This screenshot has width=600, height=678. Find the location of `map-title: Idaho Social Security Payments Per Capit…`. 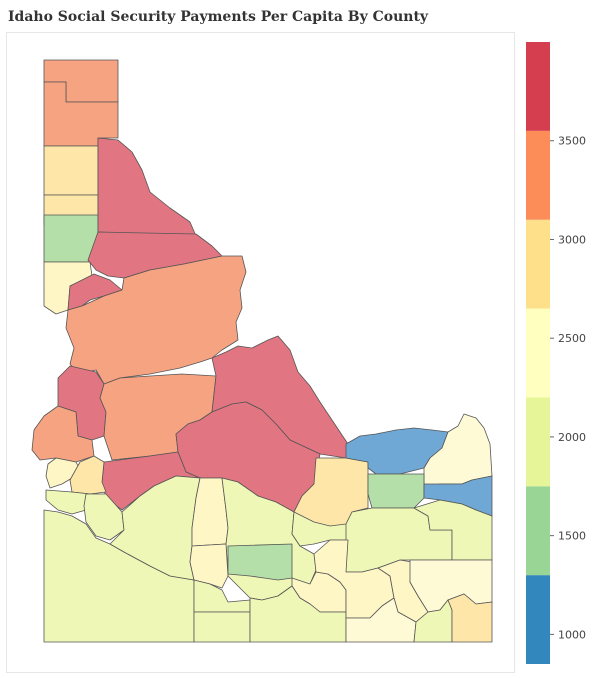

map-title: Idaho Social Security Payments Per Capit… is located at coordinates (218, 17).